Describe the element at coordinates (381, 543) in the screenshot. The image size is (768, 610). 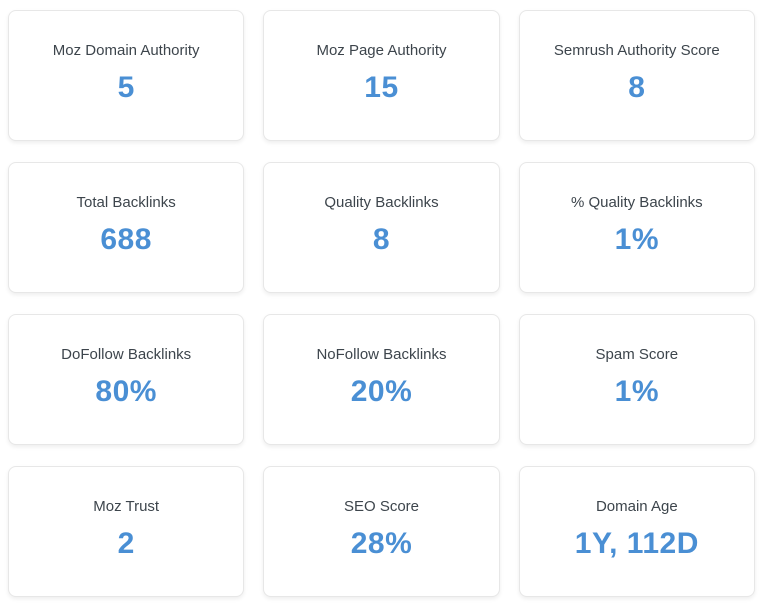
I see `stat-value: 28%` at that location.